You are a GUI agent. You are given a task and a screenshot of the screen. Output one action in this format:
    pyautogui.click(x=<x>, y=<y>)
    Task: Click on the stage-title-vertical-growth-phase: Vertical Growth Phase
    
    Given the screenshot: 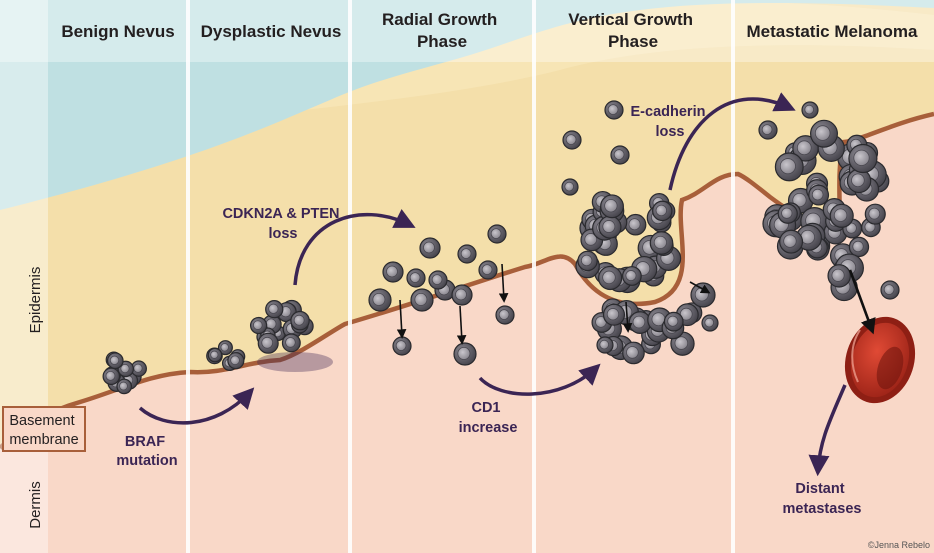 What is the action you would take?
    pyautogui.click(x=632, y=30)
    